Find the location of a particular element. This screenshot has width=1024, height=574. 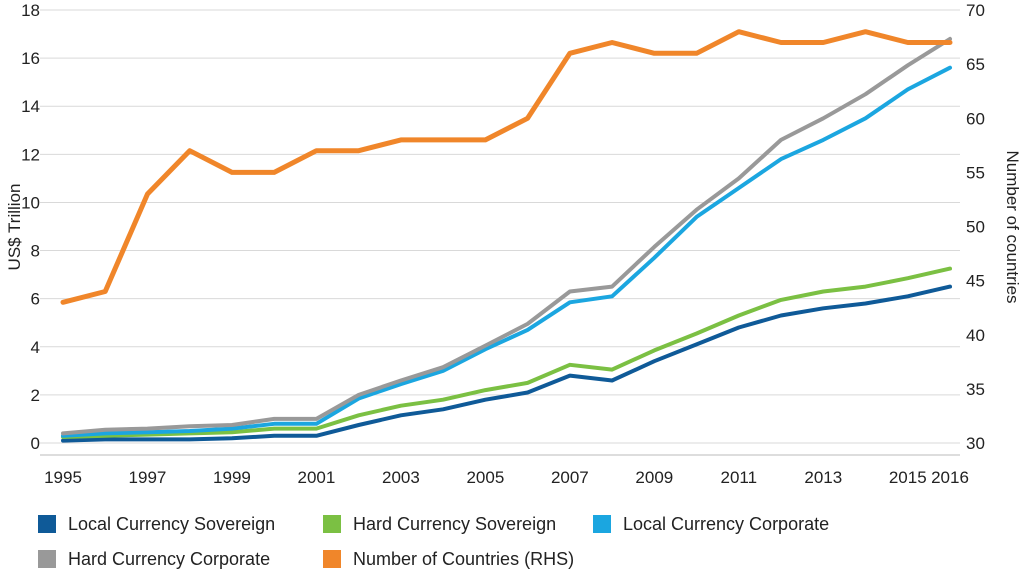

x-tick-label: 2005 is located at coordinates (485, 477).